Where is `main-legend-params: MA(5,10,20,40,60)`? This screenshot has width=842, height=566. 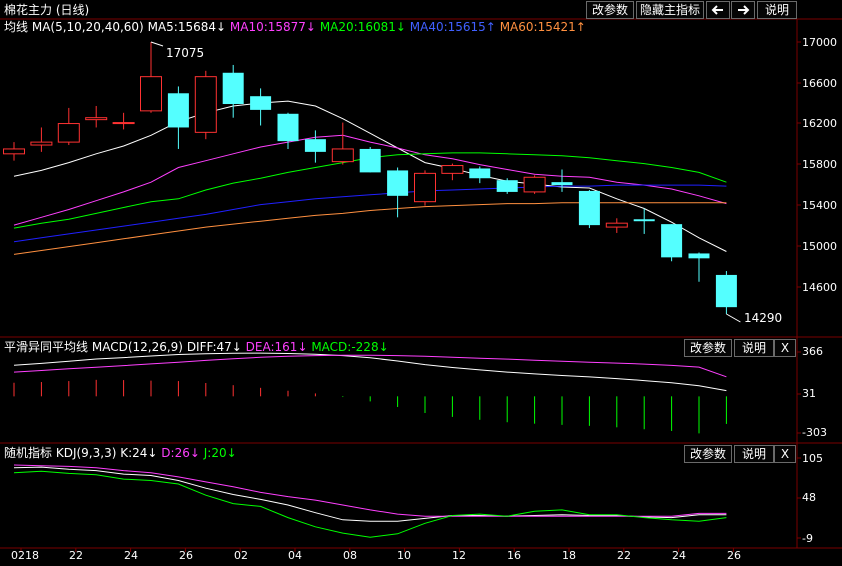
main-legend-params: MA(5,10,20,40,60) is located at coordinates (87, 27).